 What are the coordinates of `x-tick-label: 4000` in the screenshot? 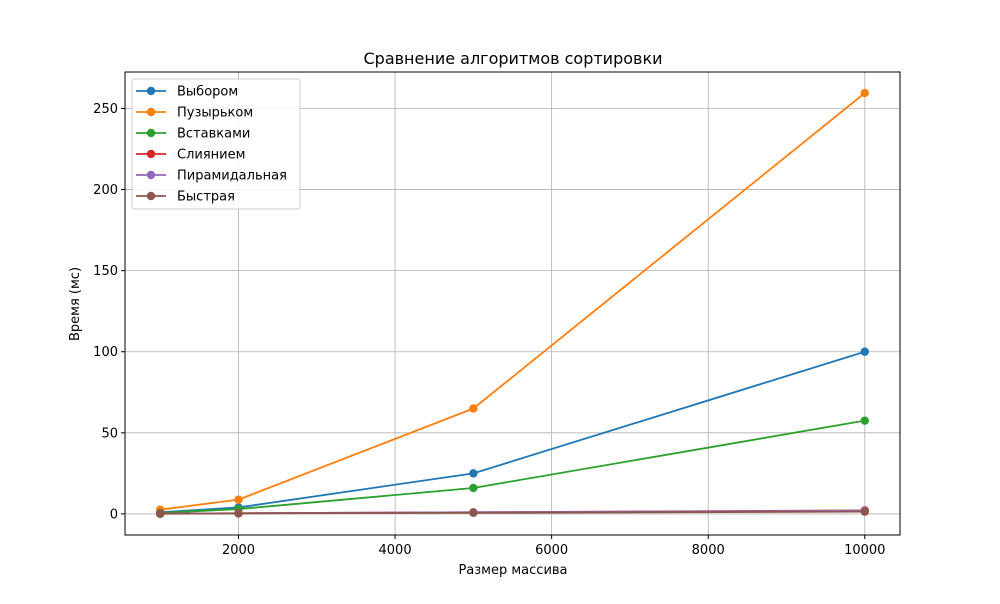 It's located at (395, 550).